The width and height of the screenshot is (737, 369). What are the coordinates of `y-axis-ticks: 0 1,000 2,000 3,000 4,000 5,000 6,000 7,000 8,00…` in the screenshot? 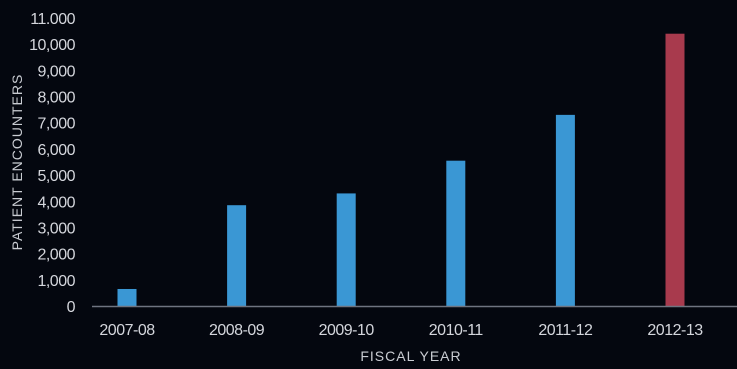 It's located at (52, 163).